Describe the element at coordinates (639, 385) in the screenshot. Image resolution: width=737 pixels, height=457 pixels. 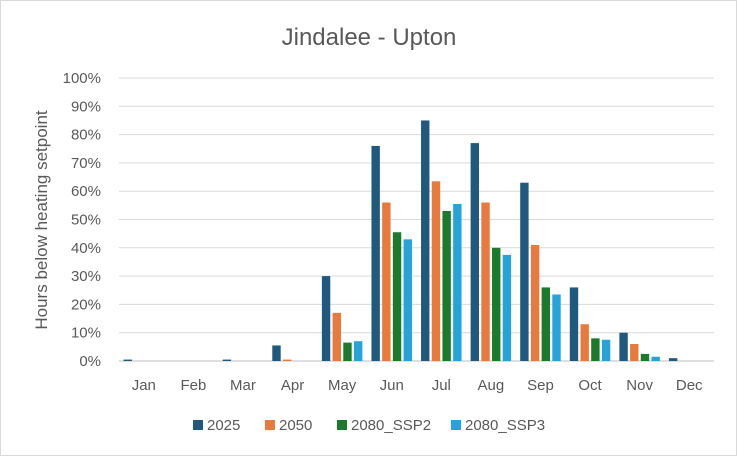
I see `x-tick-label: Nov` at that location.